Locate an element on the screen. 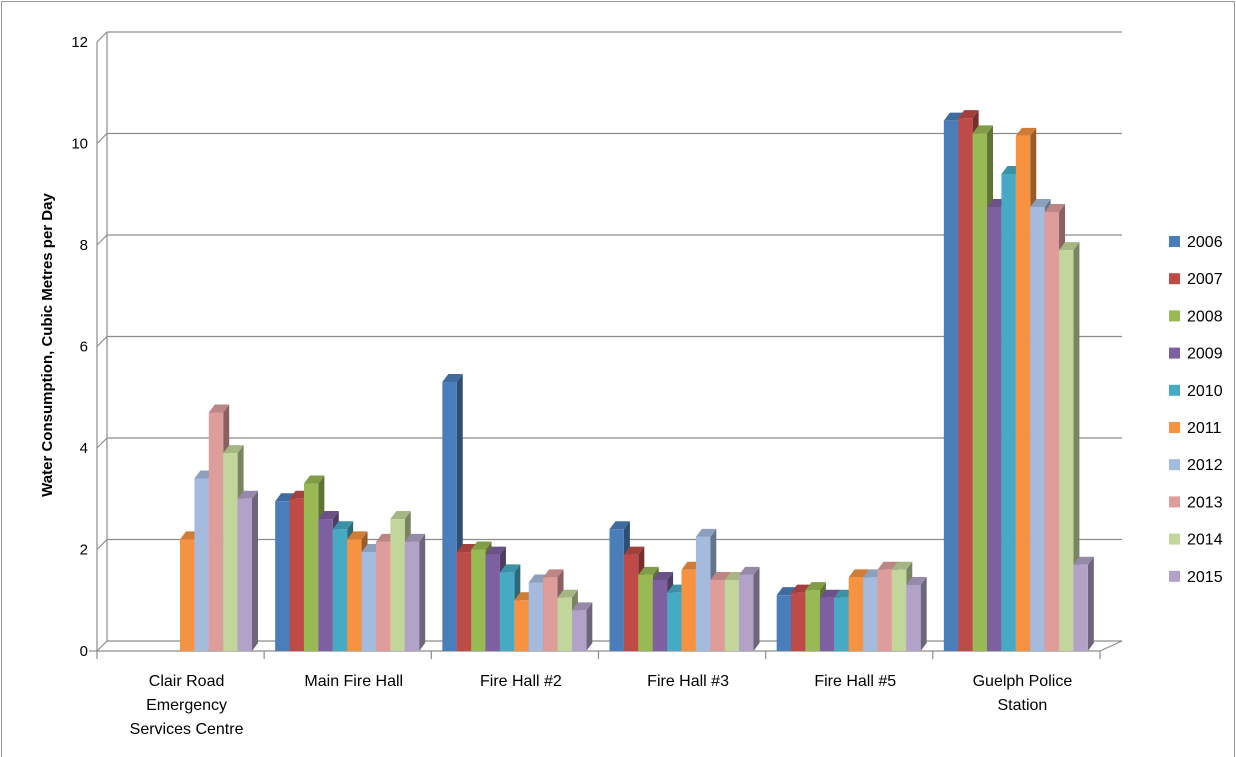 The height and width of the screenshot is (757, 1236). x-category-label: Fire Hall #3 is located at coordinates (688, 681).